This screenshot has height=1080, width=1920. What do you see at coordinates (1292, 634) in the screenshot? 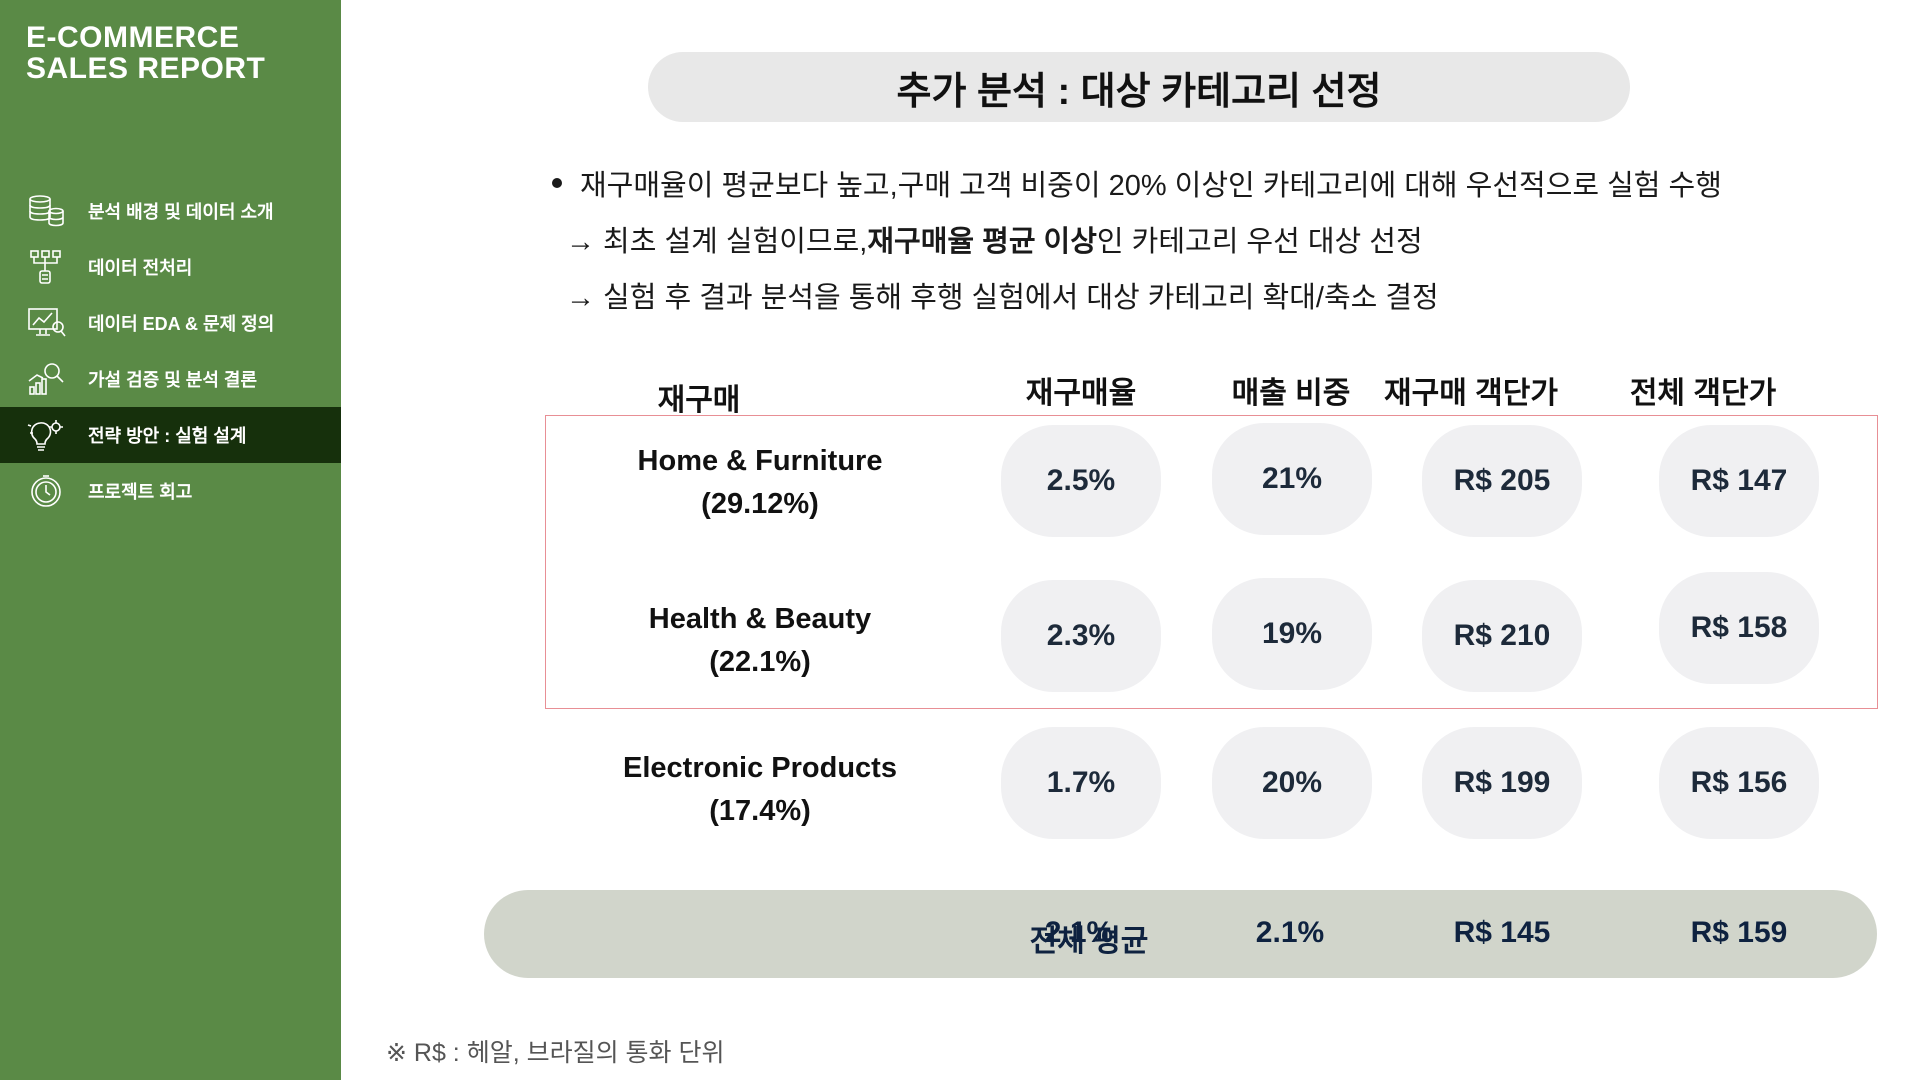
I see `sales-share-cell: 19%` at bounding box center [1292, 634].